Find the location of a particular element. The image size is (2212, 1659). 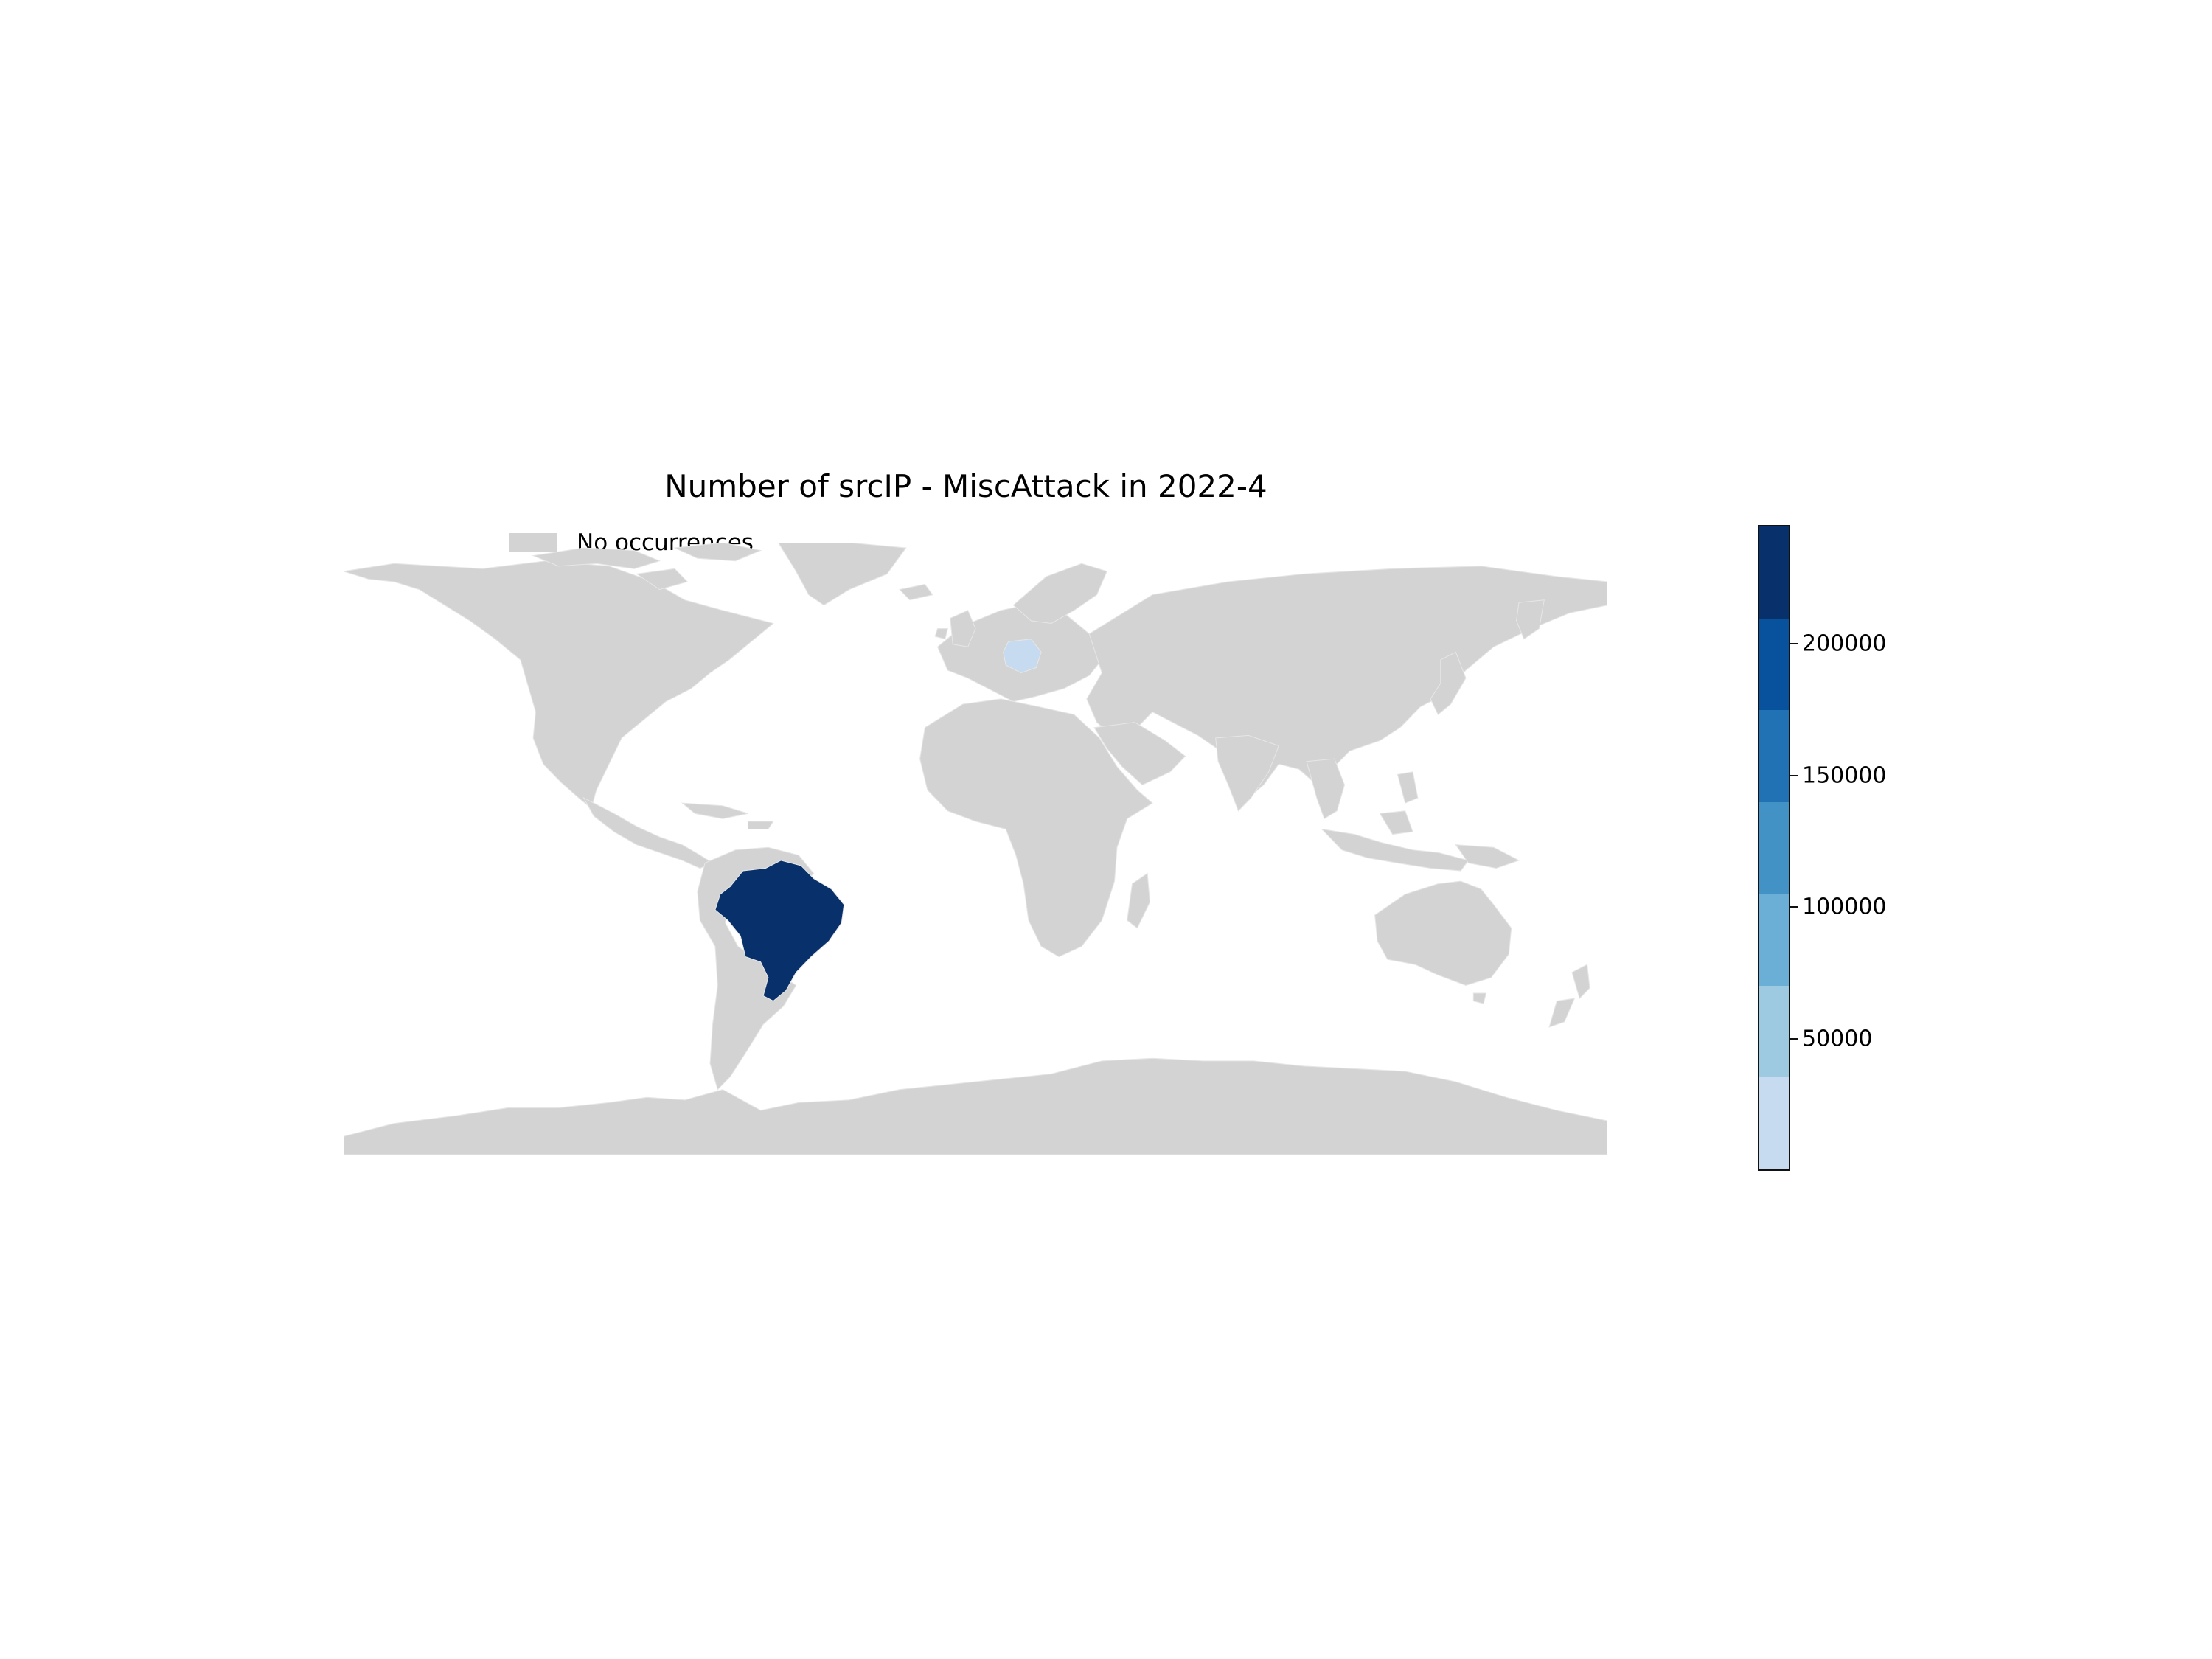

country-germany is located at coordinates (1022, 656).